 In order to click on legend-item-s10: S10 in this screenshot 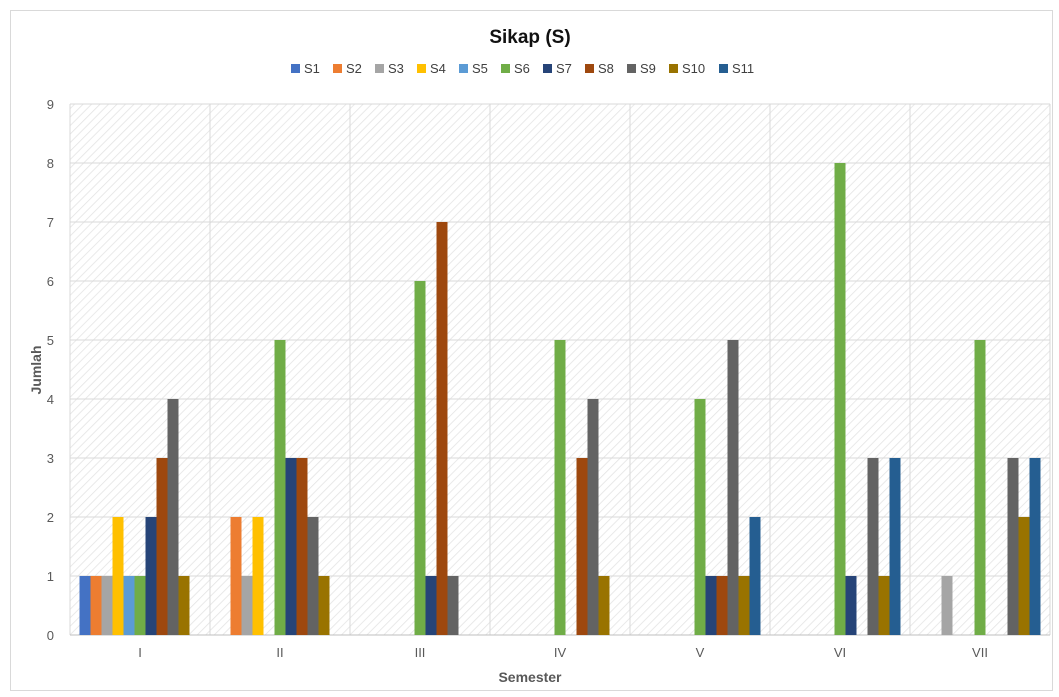, I will do `click(687, 68)`.